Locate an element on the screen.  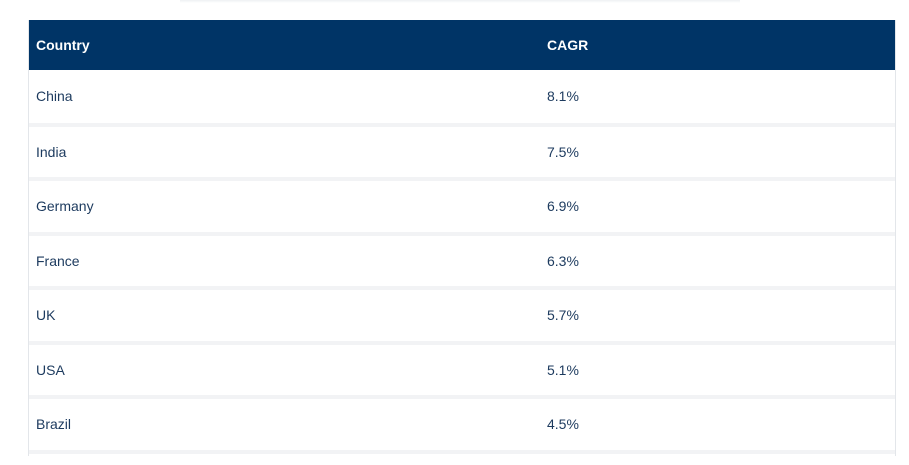
cell-cagr: 8.1% is located at coordinates (563, 96).